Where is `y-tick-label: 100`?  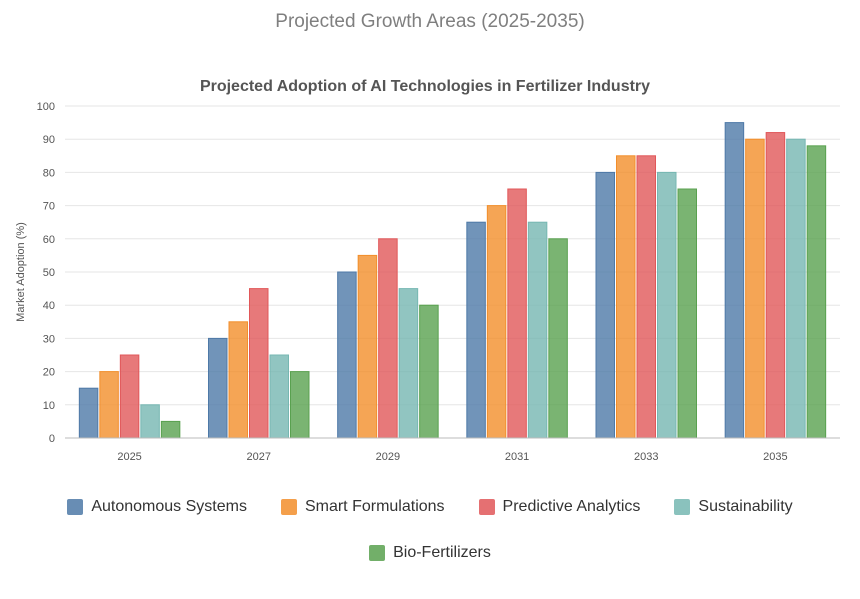 y-tick-label: 100 is located at coordinates (46, 107).